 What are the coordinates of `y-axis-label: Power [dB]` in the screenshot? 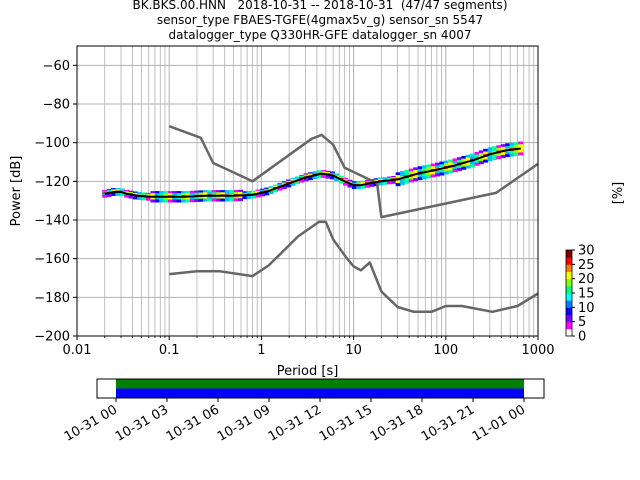 It's located at (16, 191).